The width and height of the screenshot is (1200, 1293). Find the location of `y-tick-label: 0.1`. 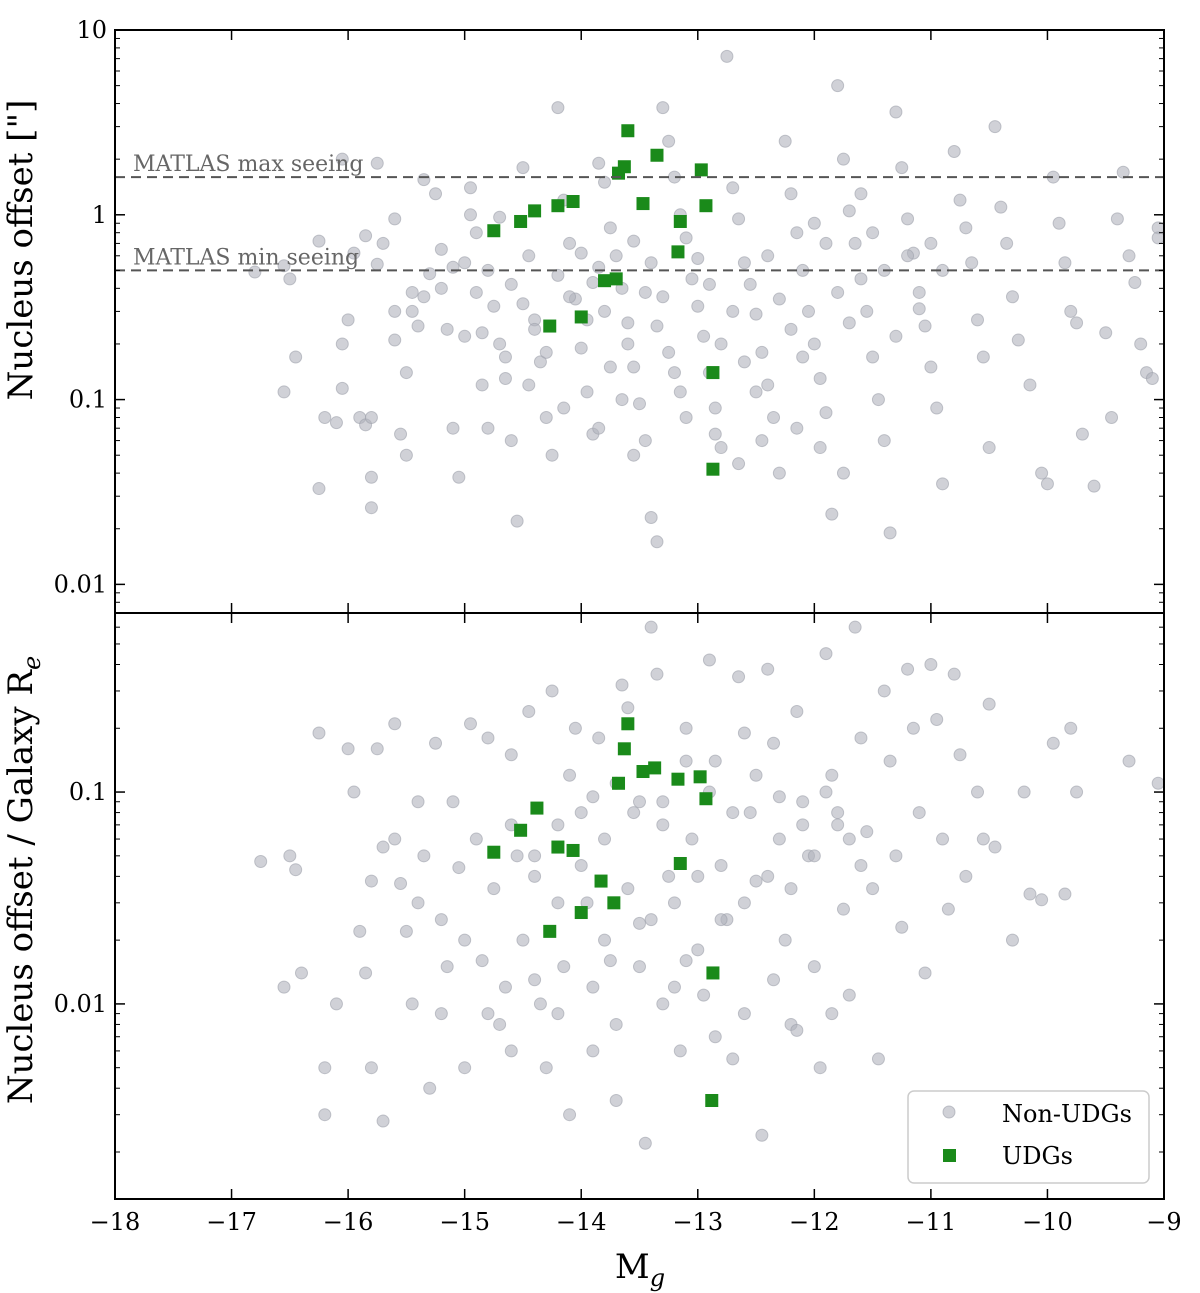

y-tick-label: 0.1 is located at coordinates (88, 400).